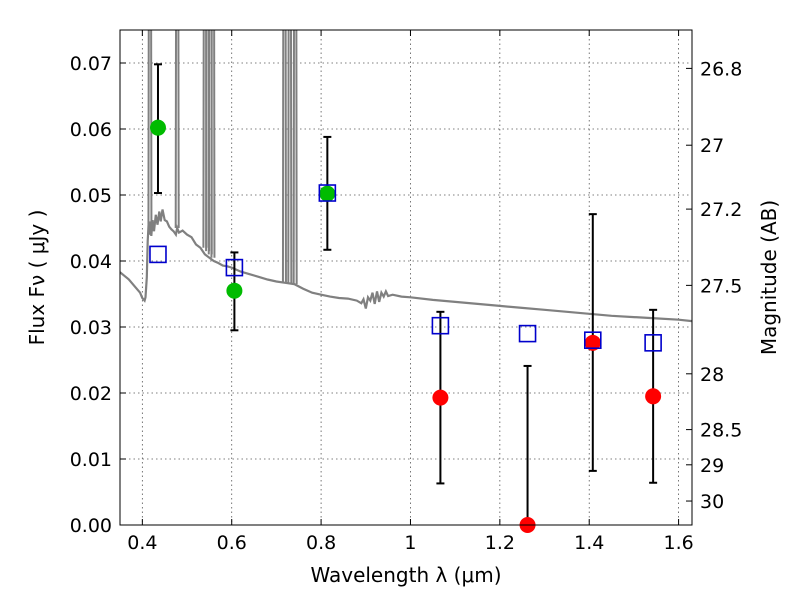  I want to click on x-tick-label: 1.2, so click(500, 543).